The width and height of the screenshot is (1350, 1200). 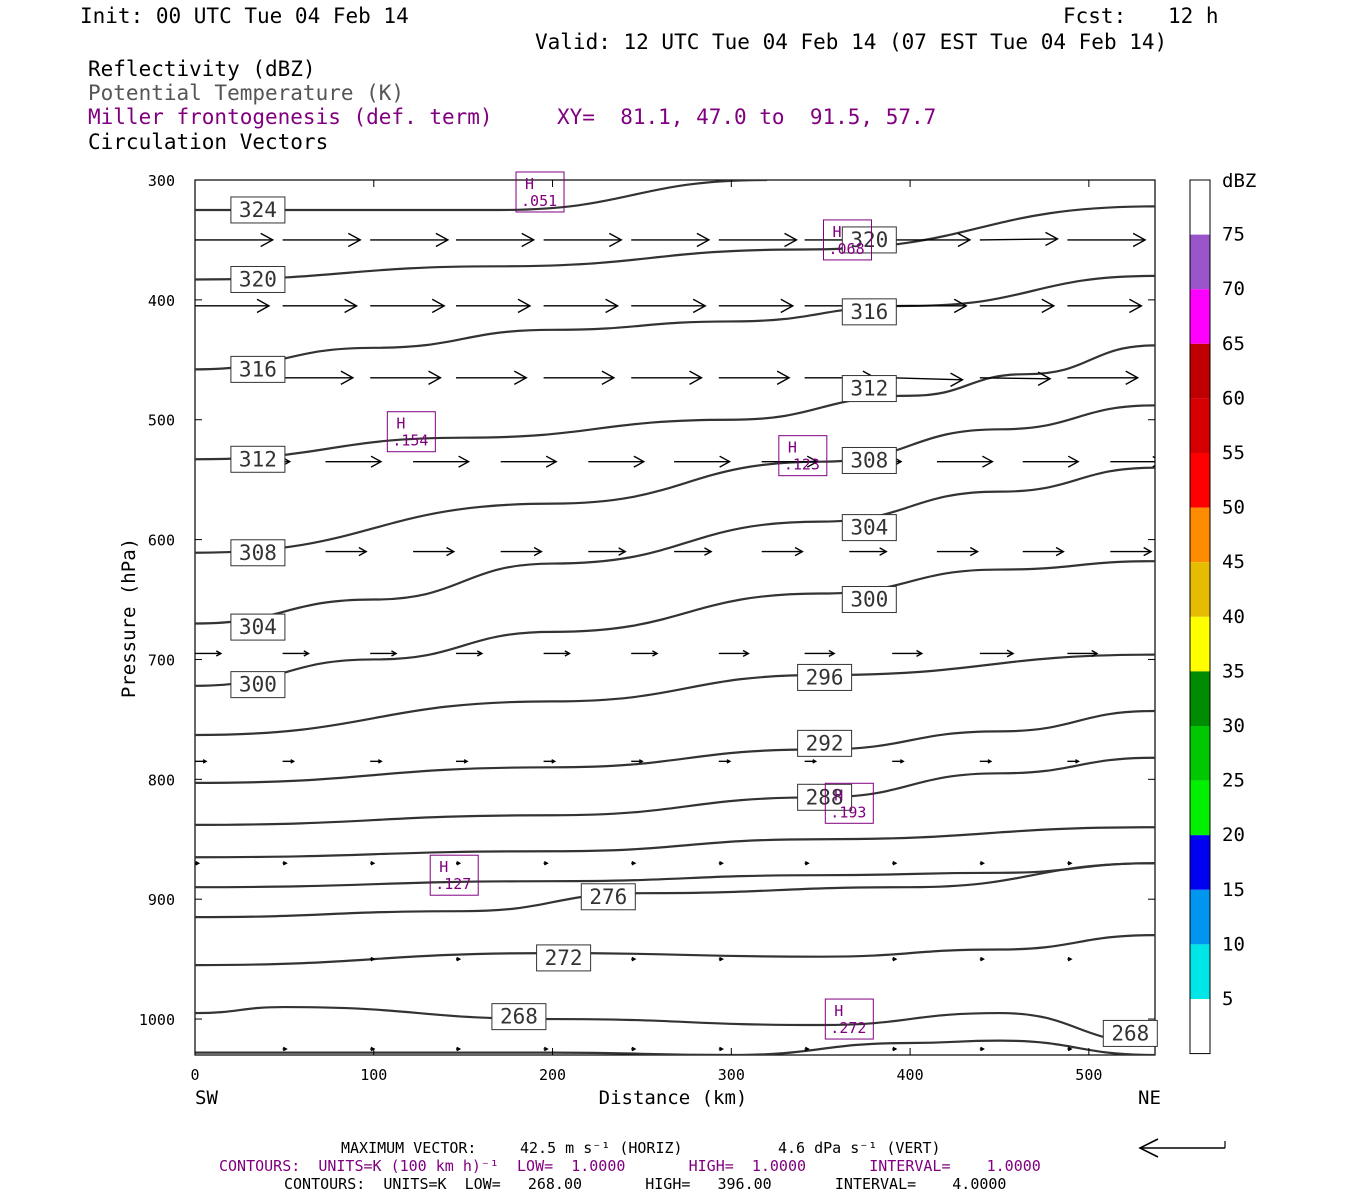 What do you see at coordinates (161, 660) in the screenshot?
I see `y-tick-label: 700` at bounding box center [161, 660].